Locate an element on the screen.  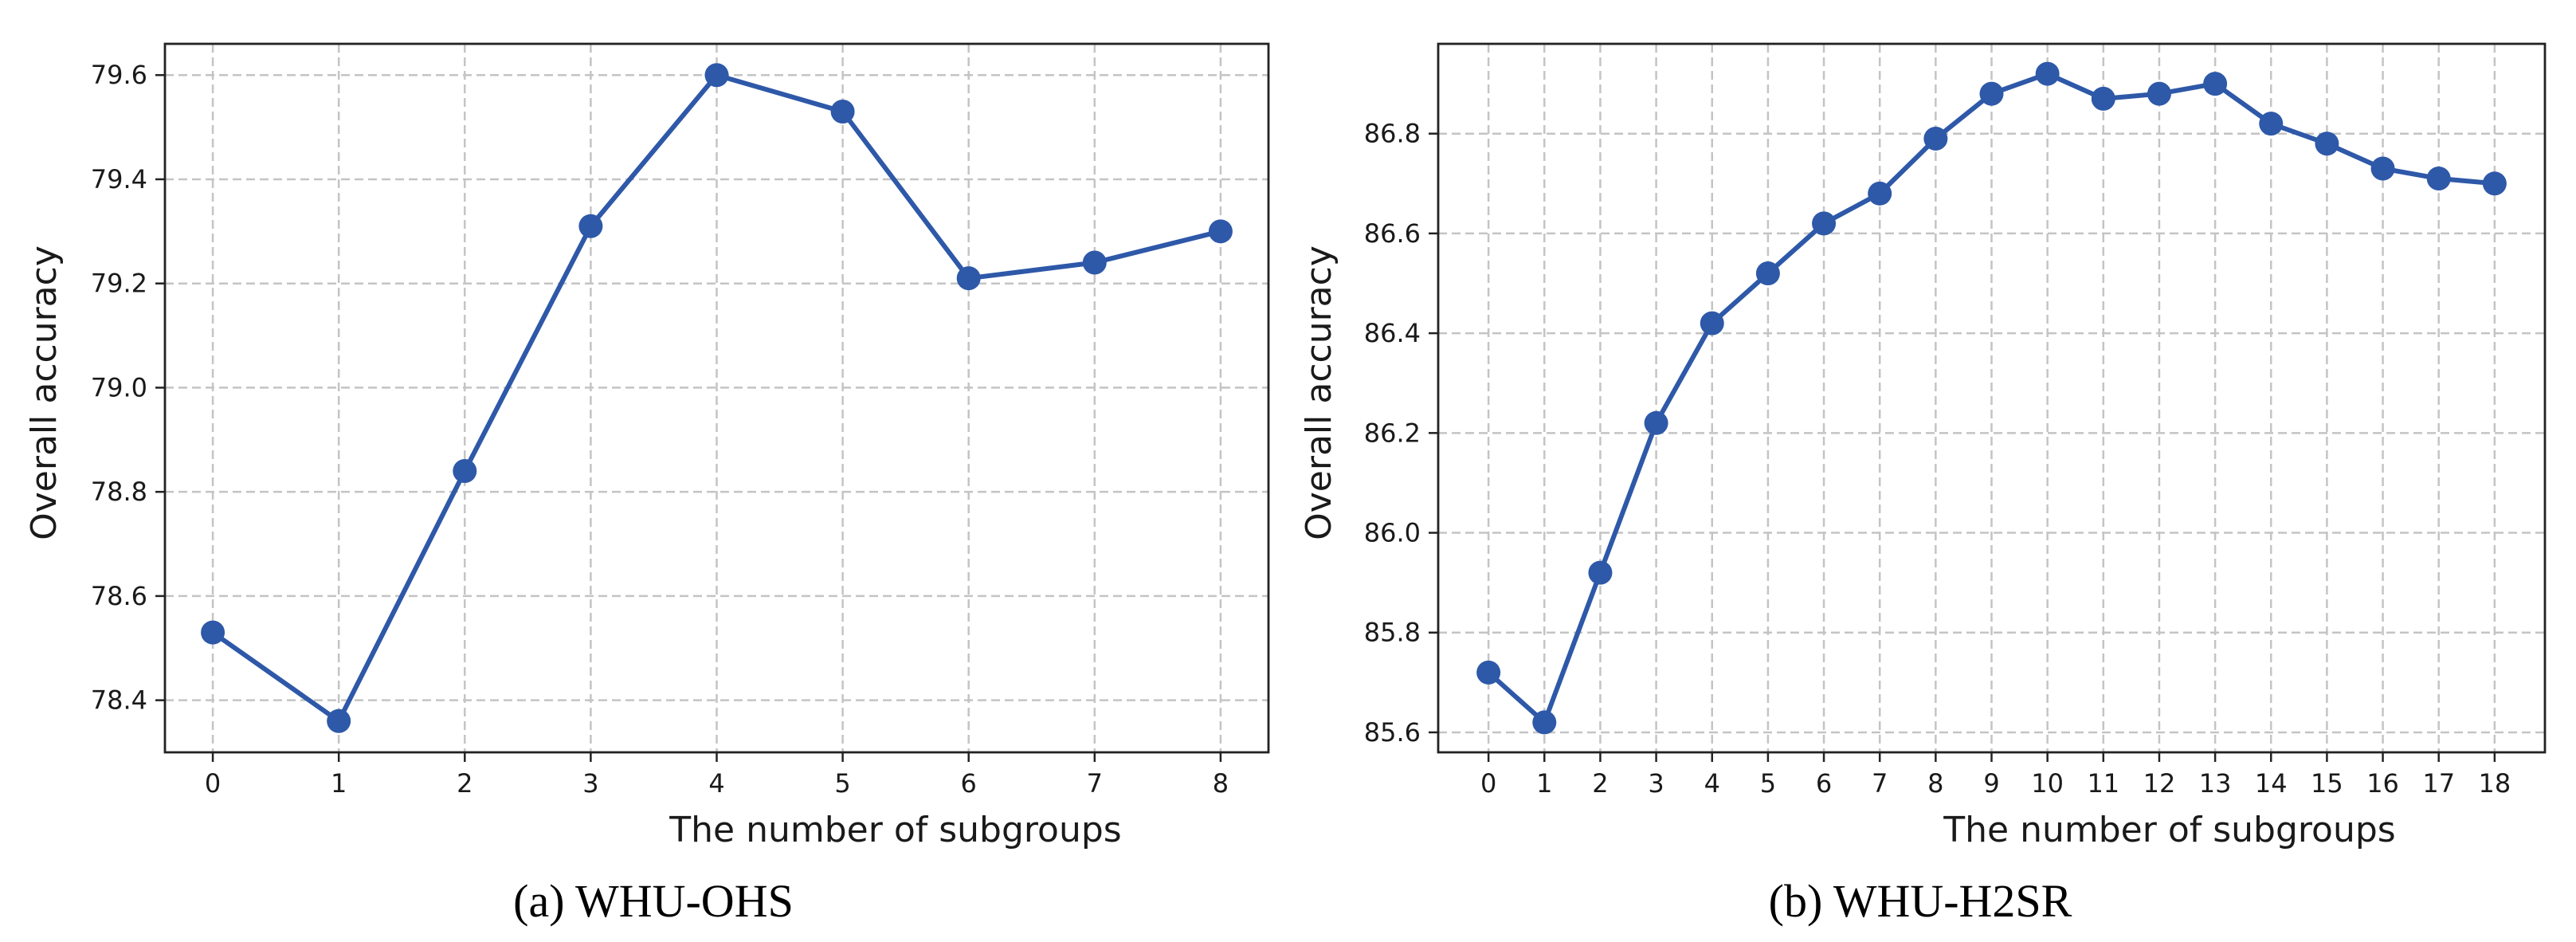
x-axis-label-b: The number of subgroups is located at coordinates (2169, 830).